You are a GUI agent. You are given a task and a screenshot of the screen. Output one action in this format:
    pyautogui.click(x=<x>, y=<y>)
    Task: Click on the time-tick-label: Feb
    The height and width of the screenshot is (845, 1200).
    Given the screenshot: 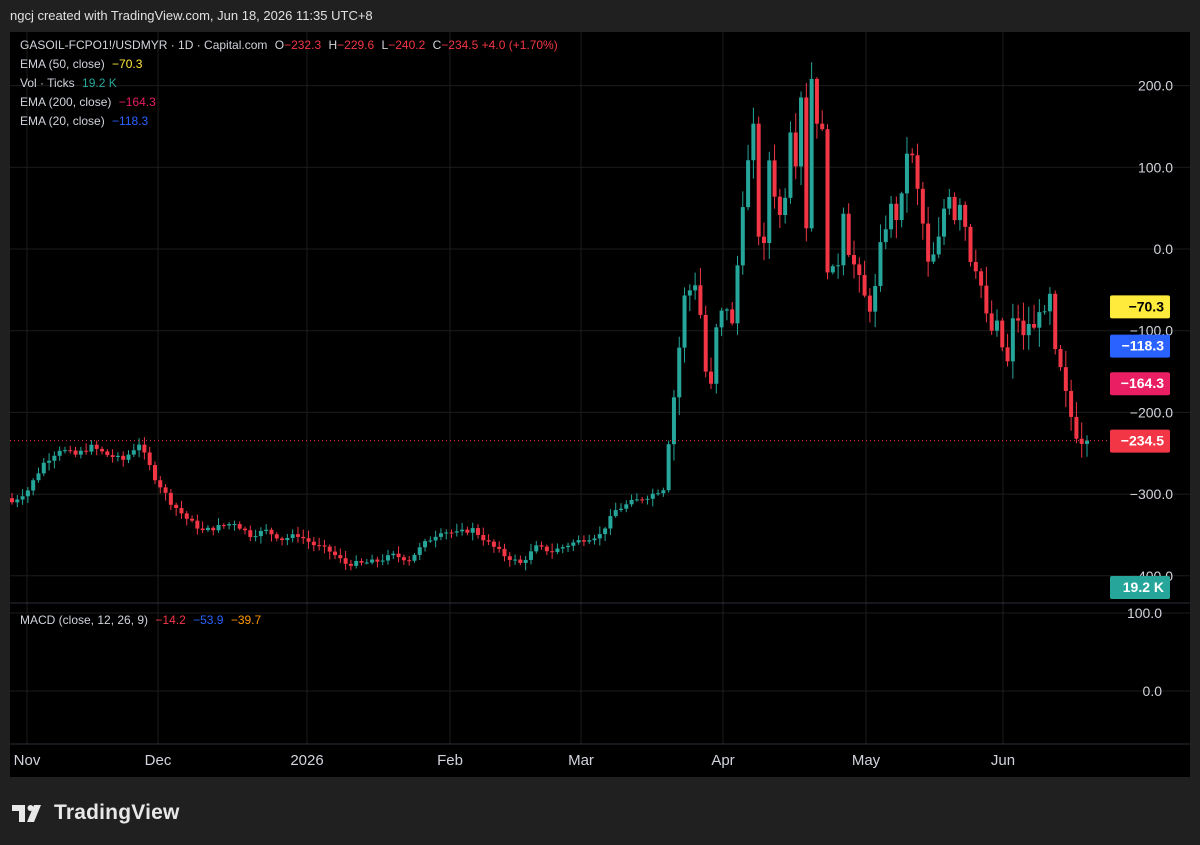 What is the action you would take?
    pyautogui.click(x=450, y=760)
    